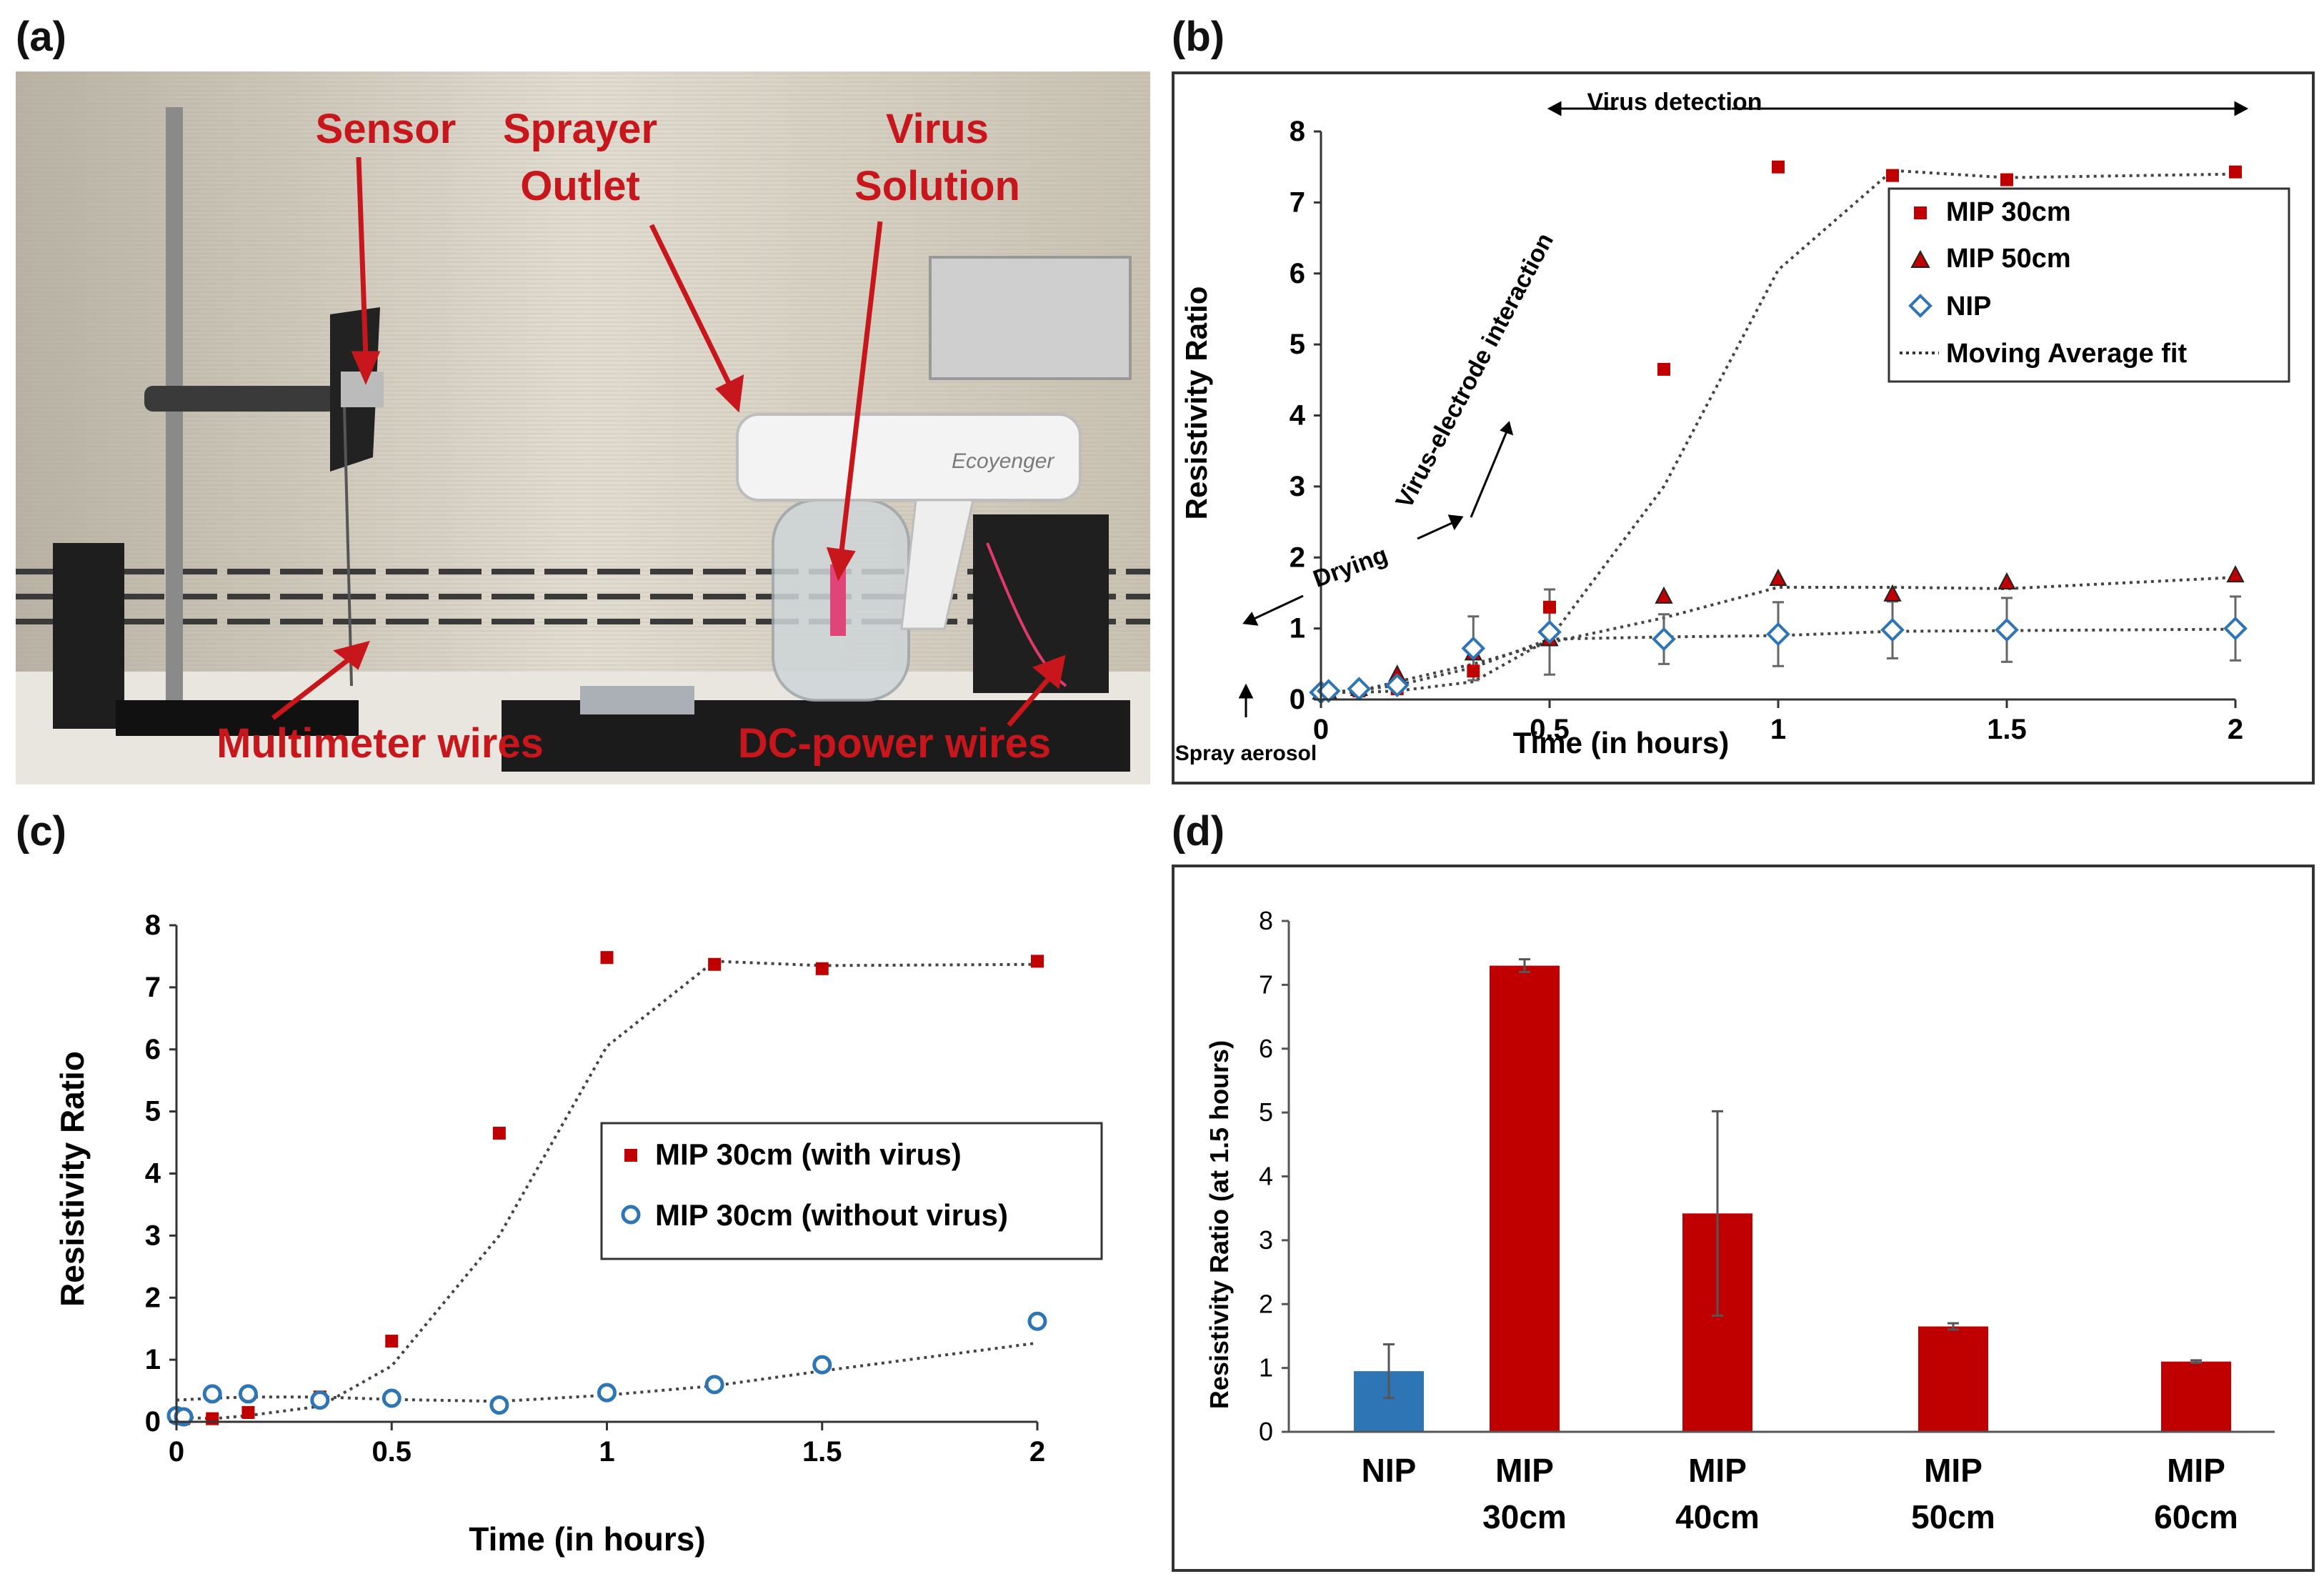 The width and height of the screenshot is (2324, 1584). What do you see at coordinates (391, 1452) in the screenshot?
I see `c-xtick-label: 0.5` at bounding box center [391, 1452].